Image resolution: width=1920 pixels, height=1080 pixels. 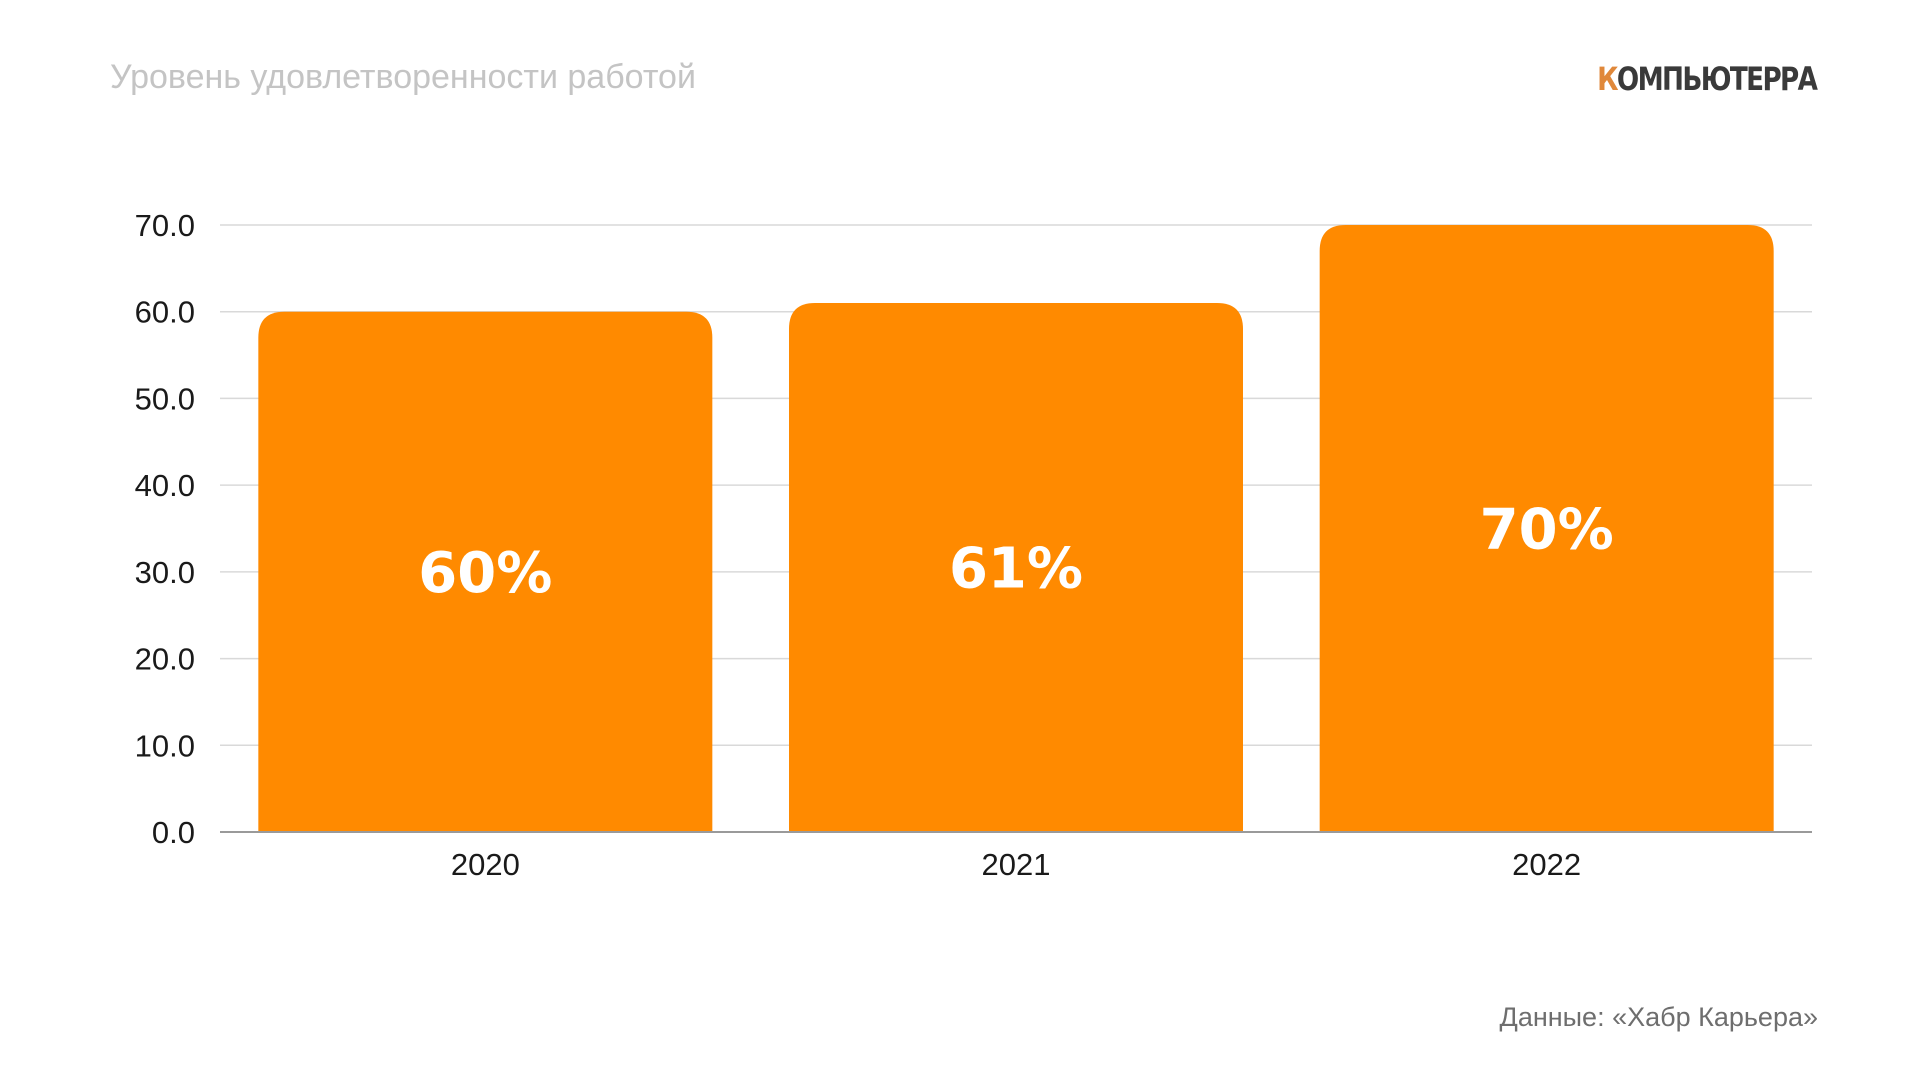 I want to click on y-tick-label: 60.0, so click(x=165, y=312).